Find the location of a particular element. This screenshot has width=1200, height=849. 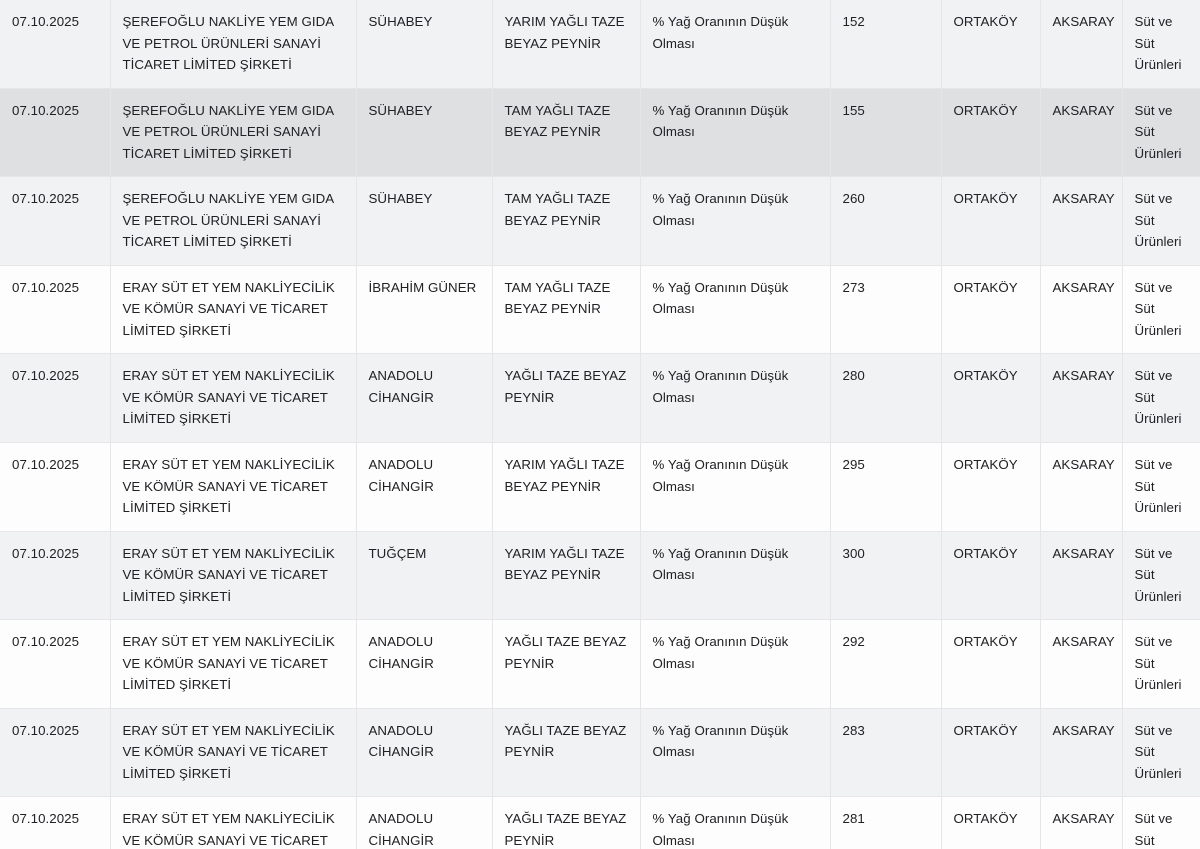

cell-number: 152 is located at coordinates (886, 44).